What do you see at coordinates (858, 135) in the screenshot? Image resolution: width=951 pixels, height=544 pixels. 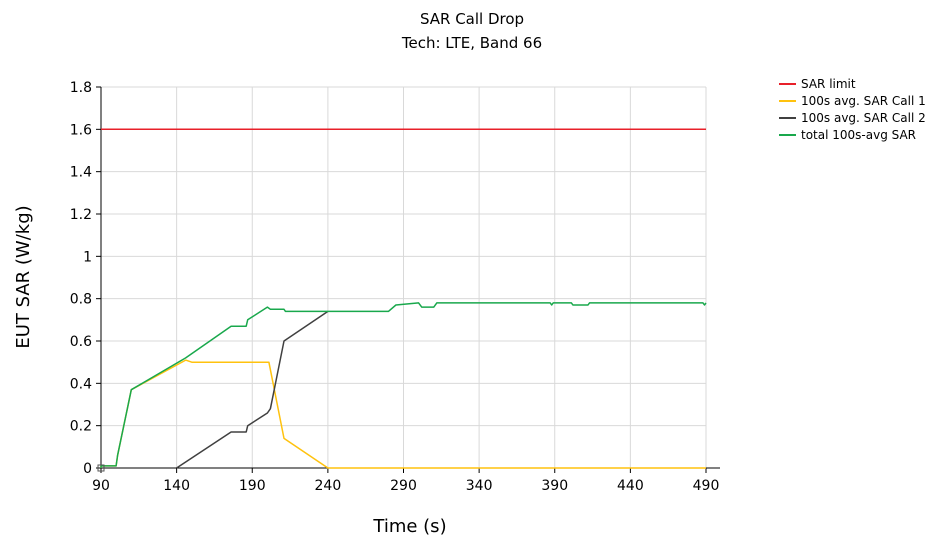 I see `legend-label-4: total 100s-avg SAR` at bounding box center [858, 135].